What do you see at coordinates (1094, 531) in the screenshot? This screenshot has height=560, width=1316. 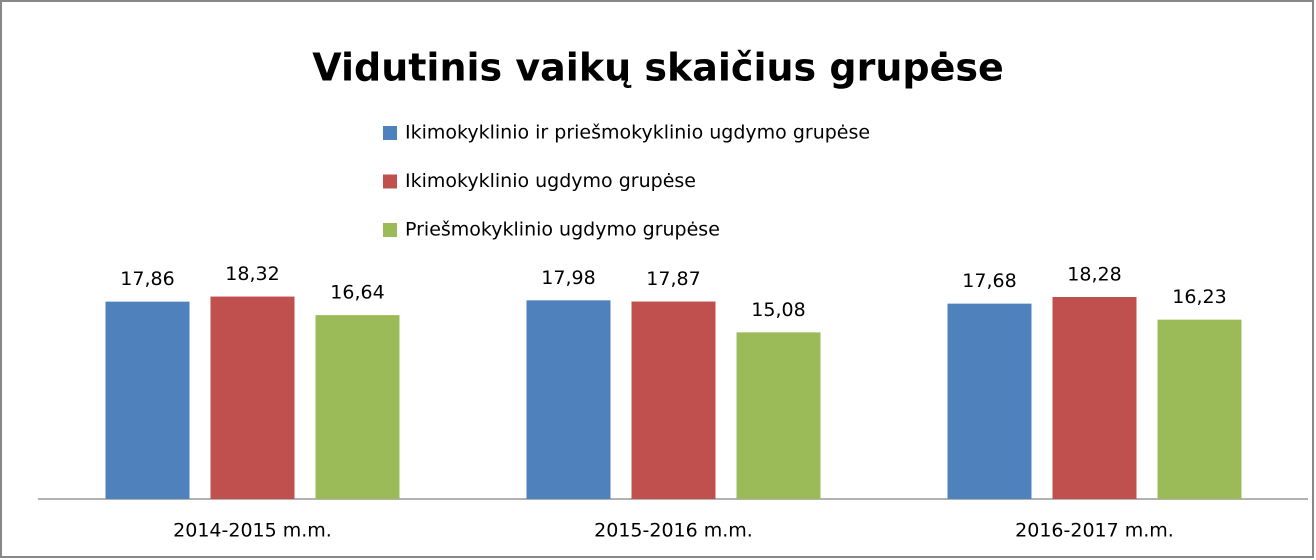 I see `x-tick-label: 2016-2017 m.m.` at bounding box center [1094, 531].